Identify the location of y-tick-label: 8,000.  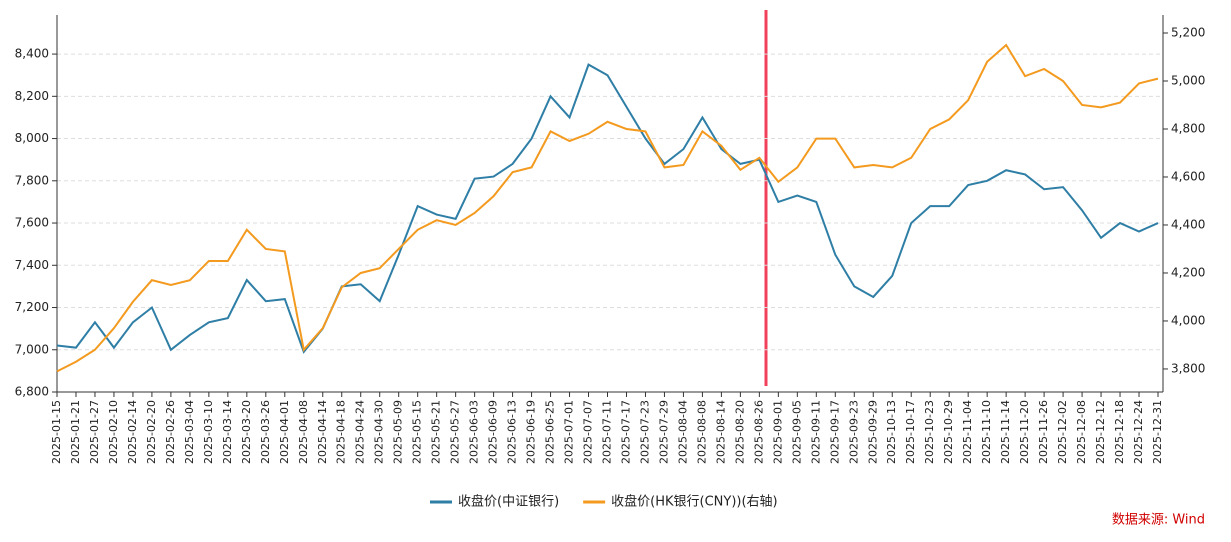
(32, 138).